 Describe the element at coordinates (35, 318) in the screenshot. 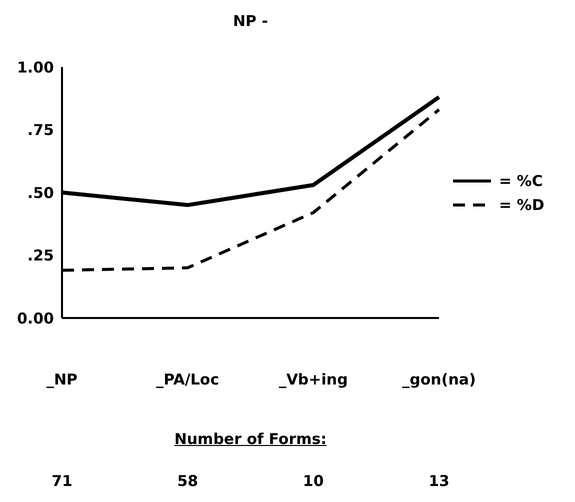

I see `y-tick-label: 0.00` at that location.